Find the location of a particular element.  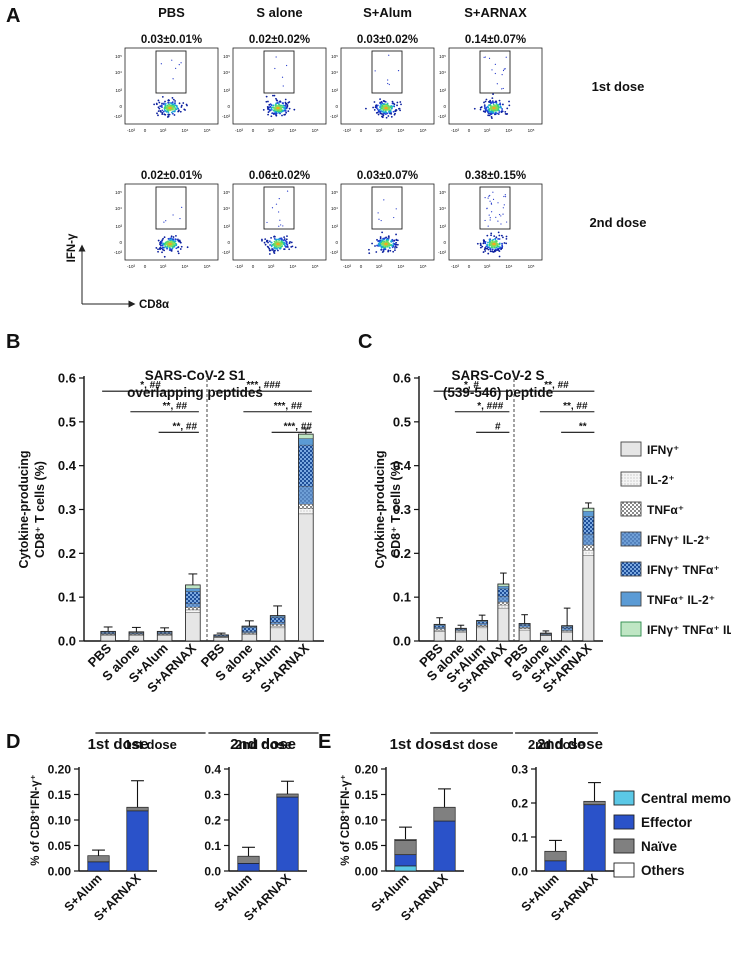

group-label: 2nd dose is located at coordinates (263, 744).